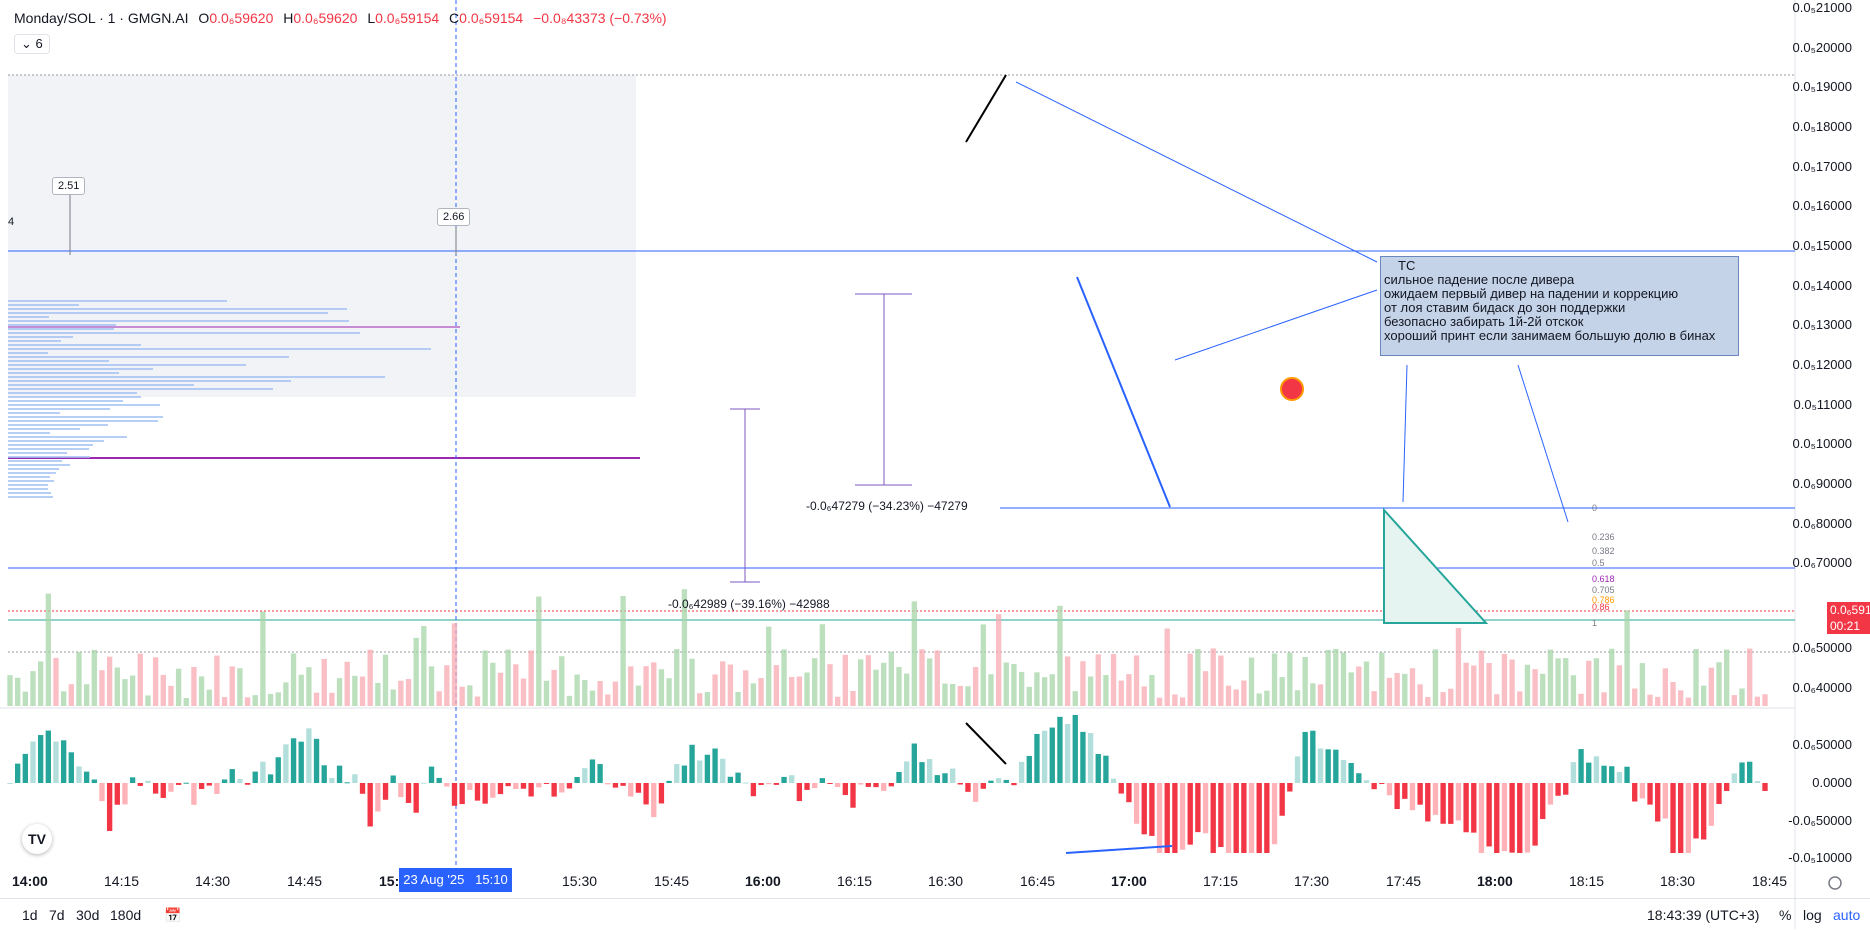 The image size is (1870, 930). What do you see at coordinates (30, 915) in the screenshot?
I see `range-1d-button: 1d` at bounding box center [30, 915].